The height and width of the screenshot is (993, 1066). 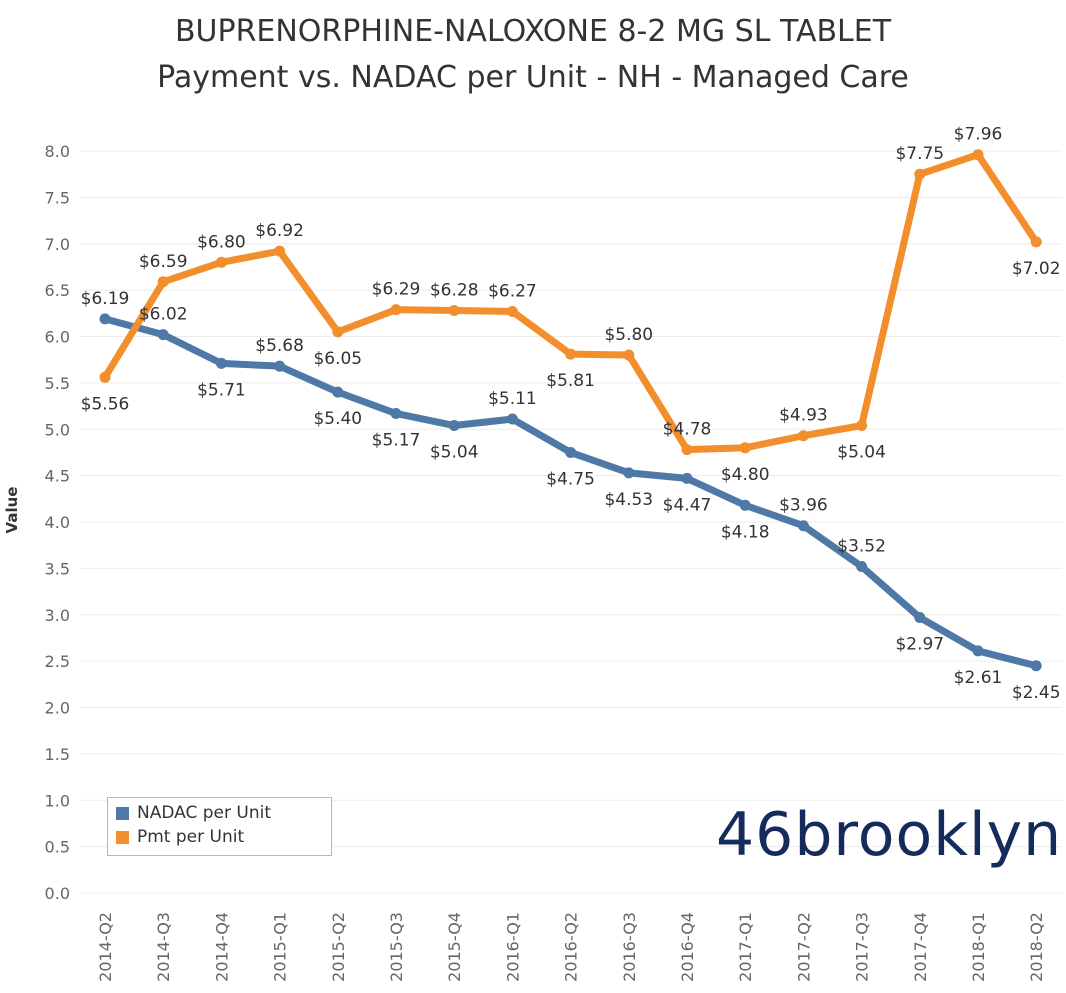 What do you see at coordinates (279, 346) in the screenshot?
I see `data-label: $5.68` at bounding box center [279, 346].